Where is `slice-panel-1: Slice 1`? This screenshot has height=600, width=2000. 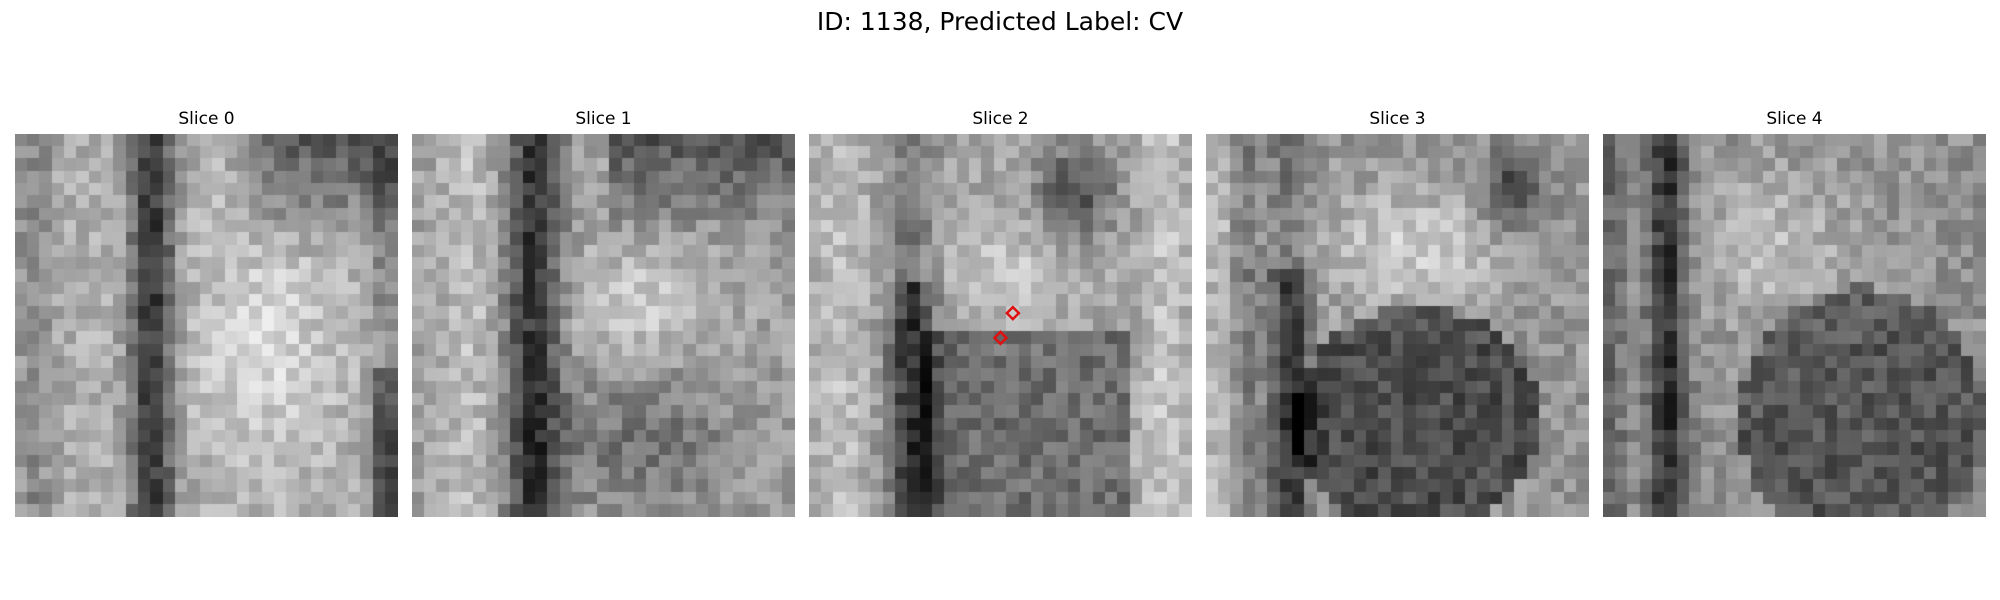 slice-panel-1: Slice 1 is located at coordinates (603, 312).